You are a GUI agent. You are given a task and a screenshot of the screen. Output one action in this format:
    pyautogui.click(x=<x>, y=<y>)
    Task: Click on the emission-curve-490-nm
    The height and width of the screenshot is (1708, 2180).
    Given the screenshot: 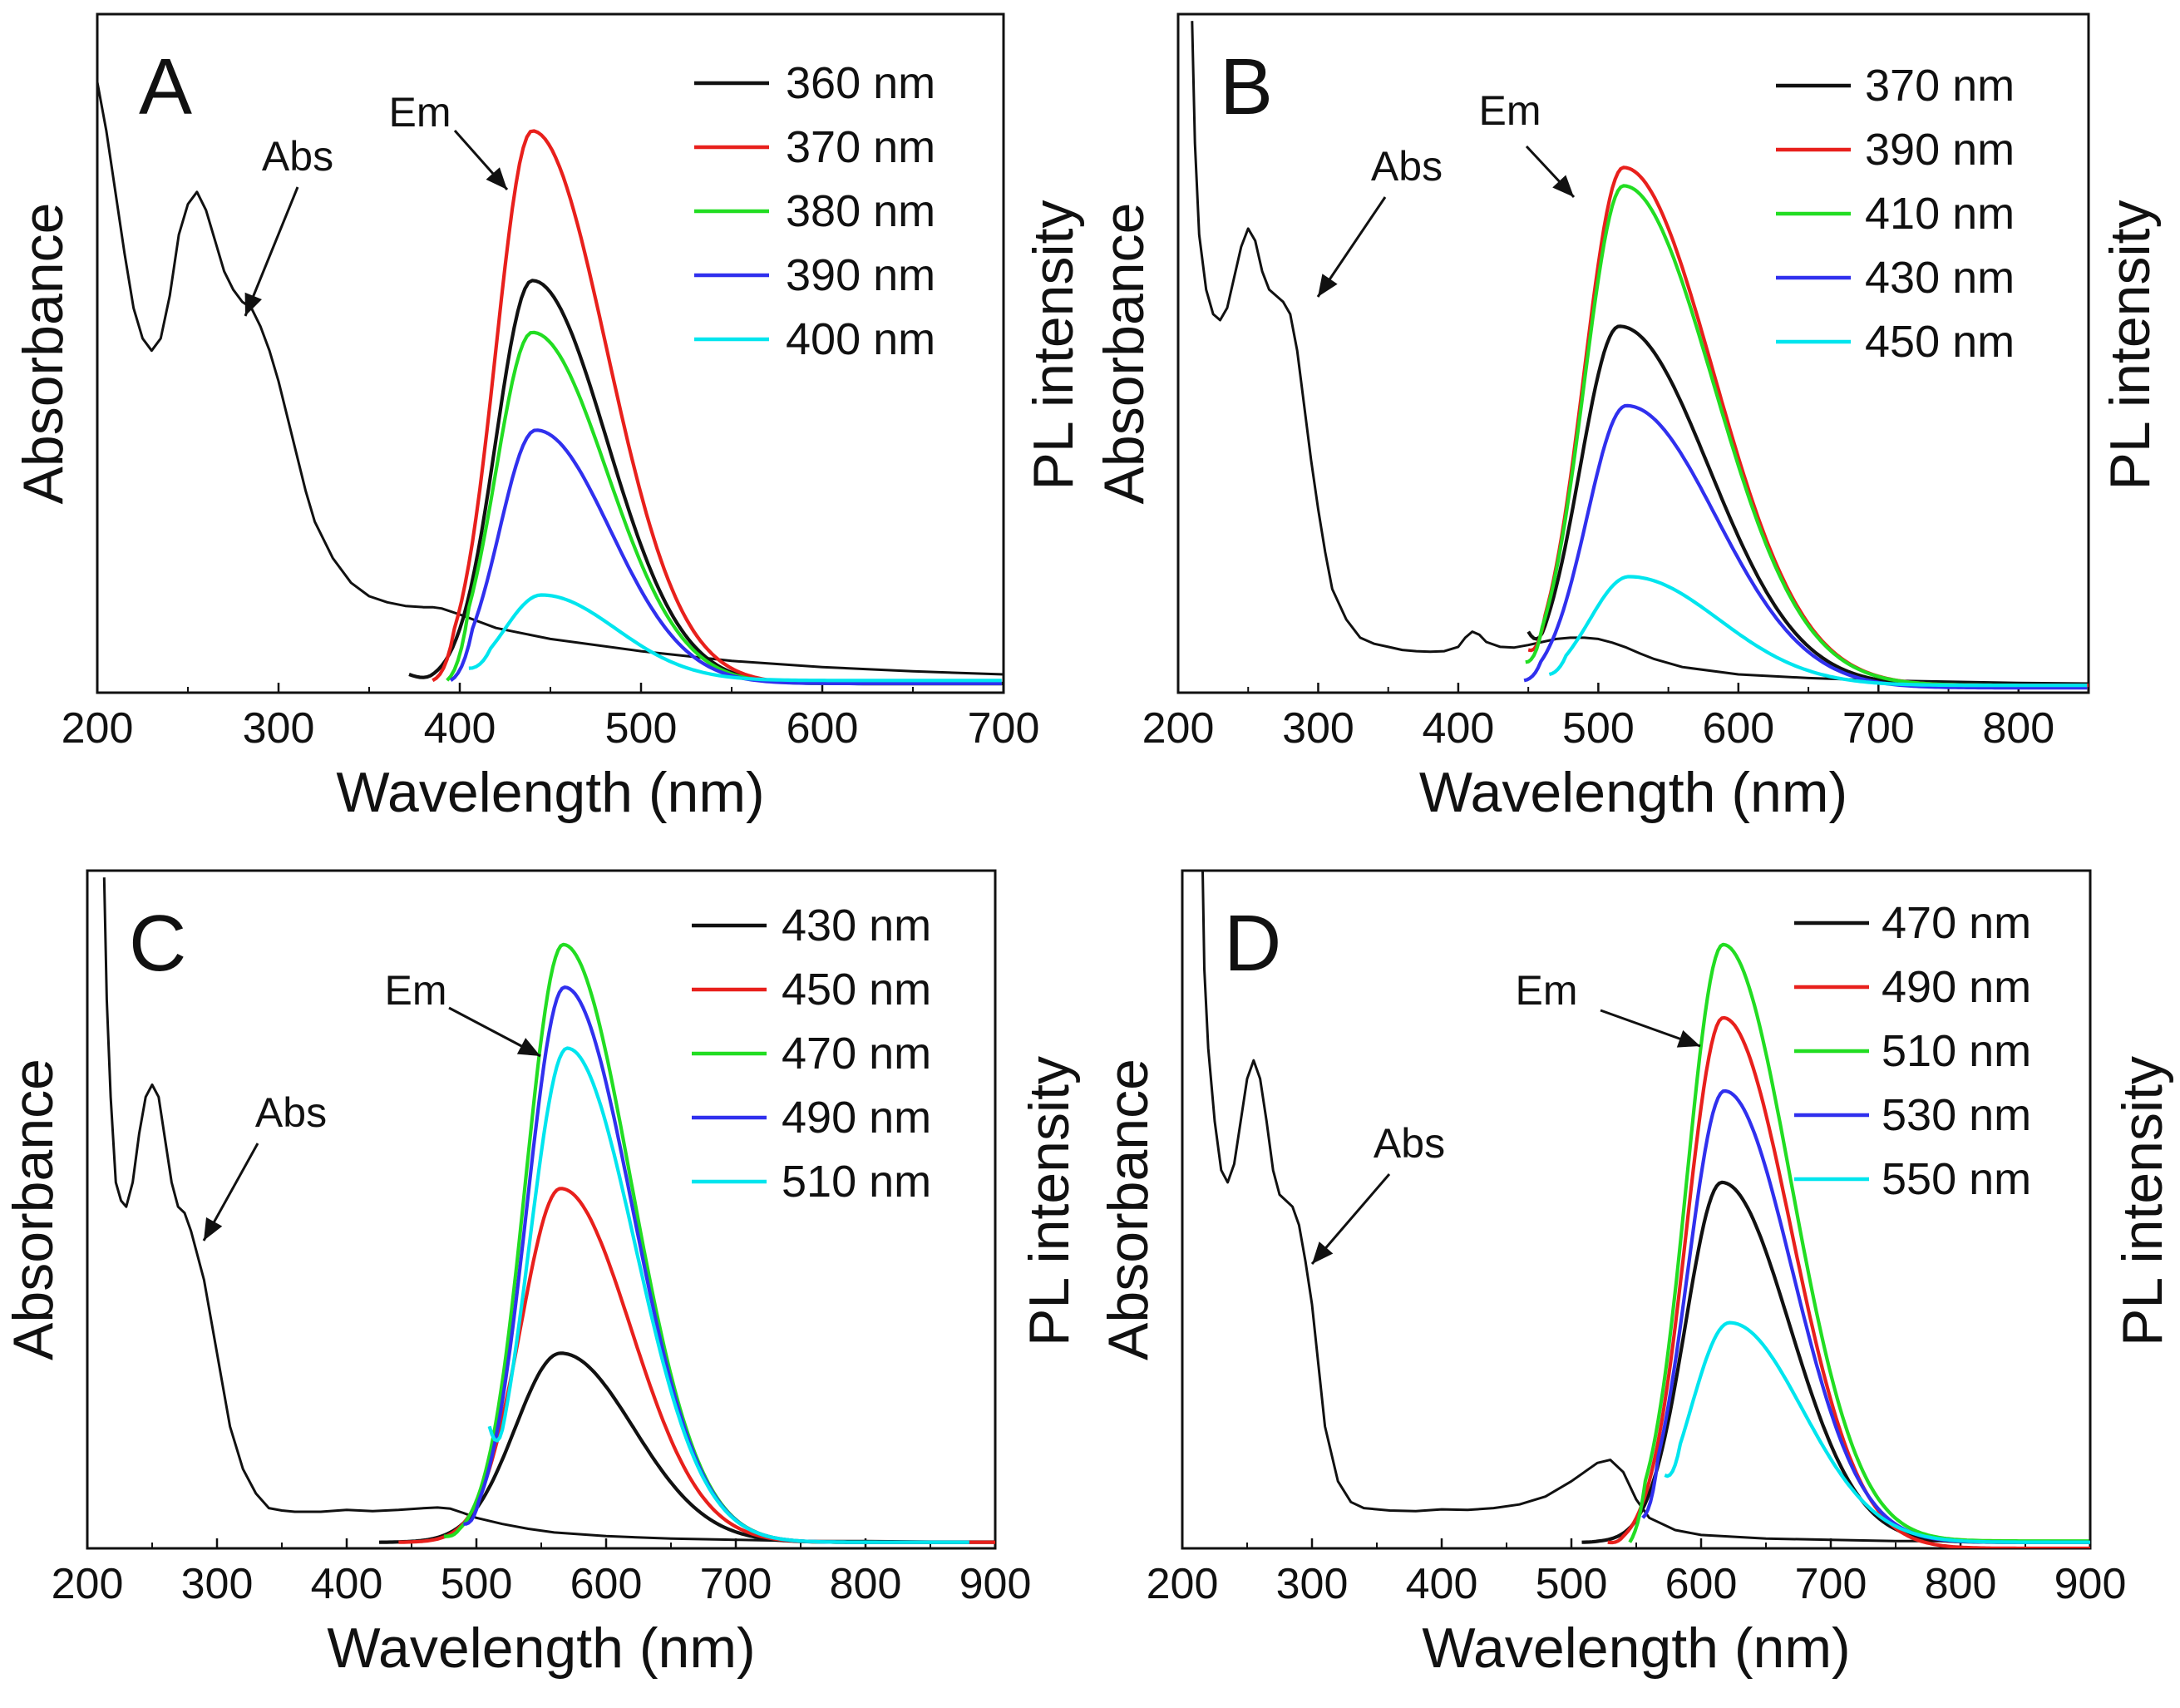 What is the action you would take?
    pyautogui.click(x=1849, y=1281)
    